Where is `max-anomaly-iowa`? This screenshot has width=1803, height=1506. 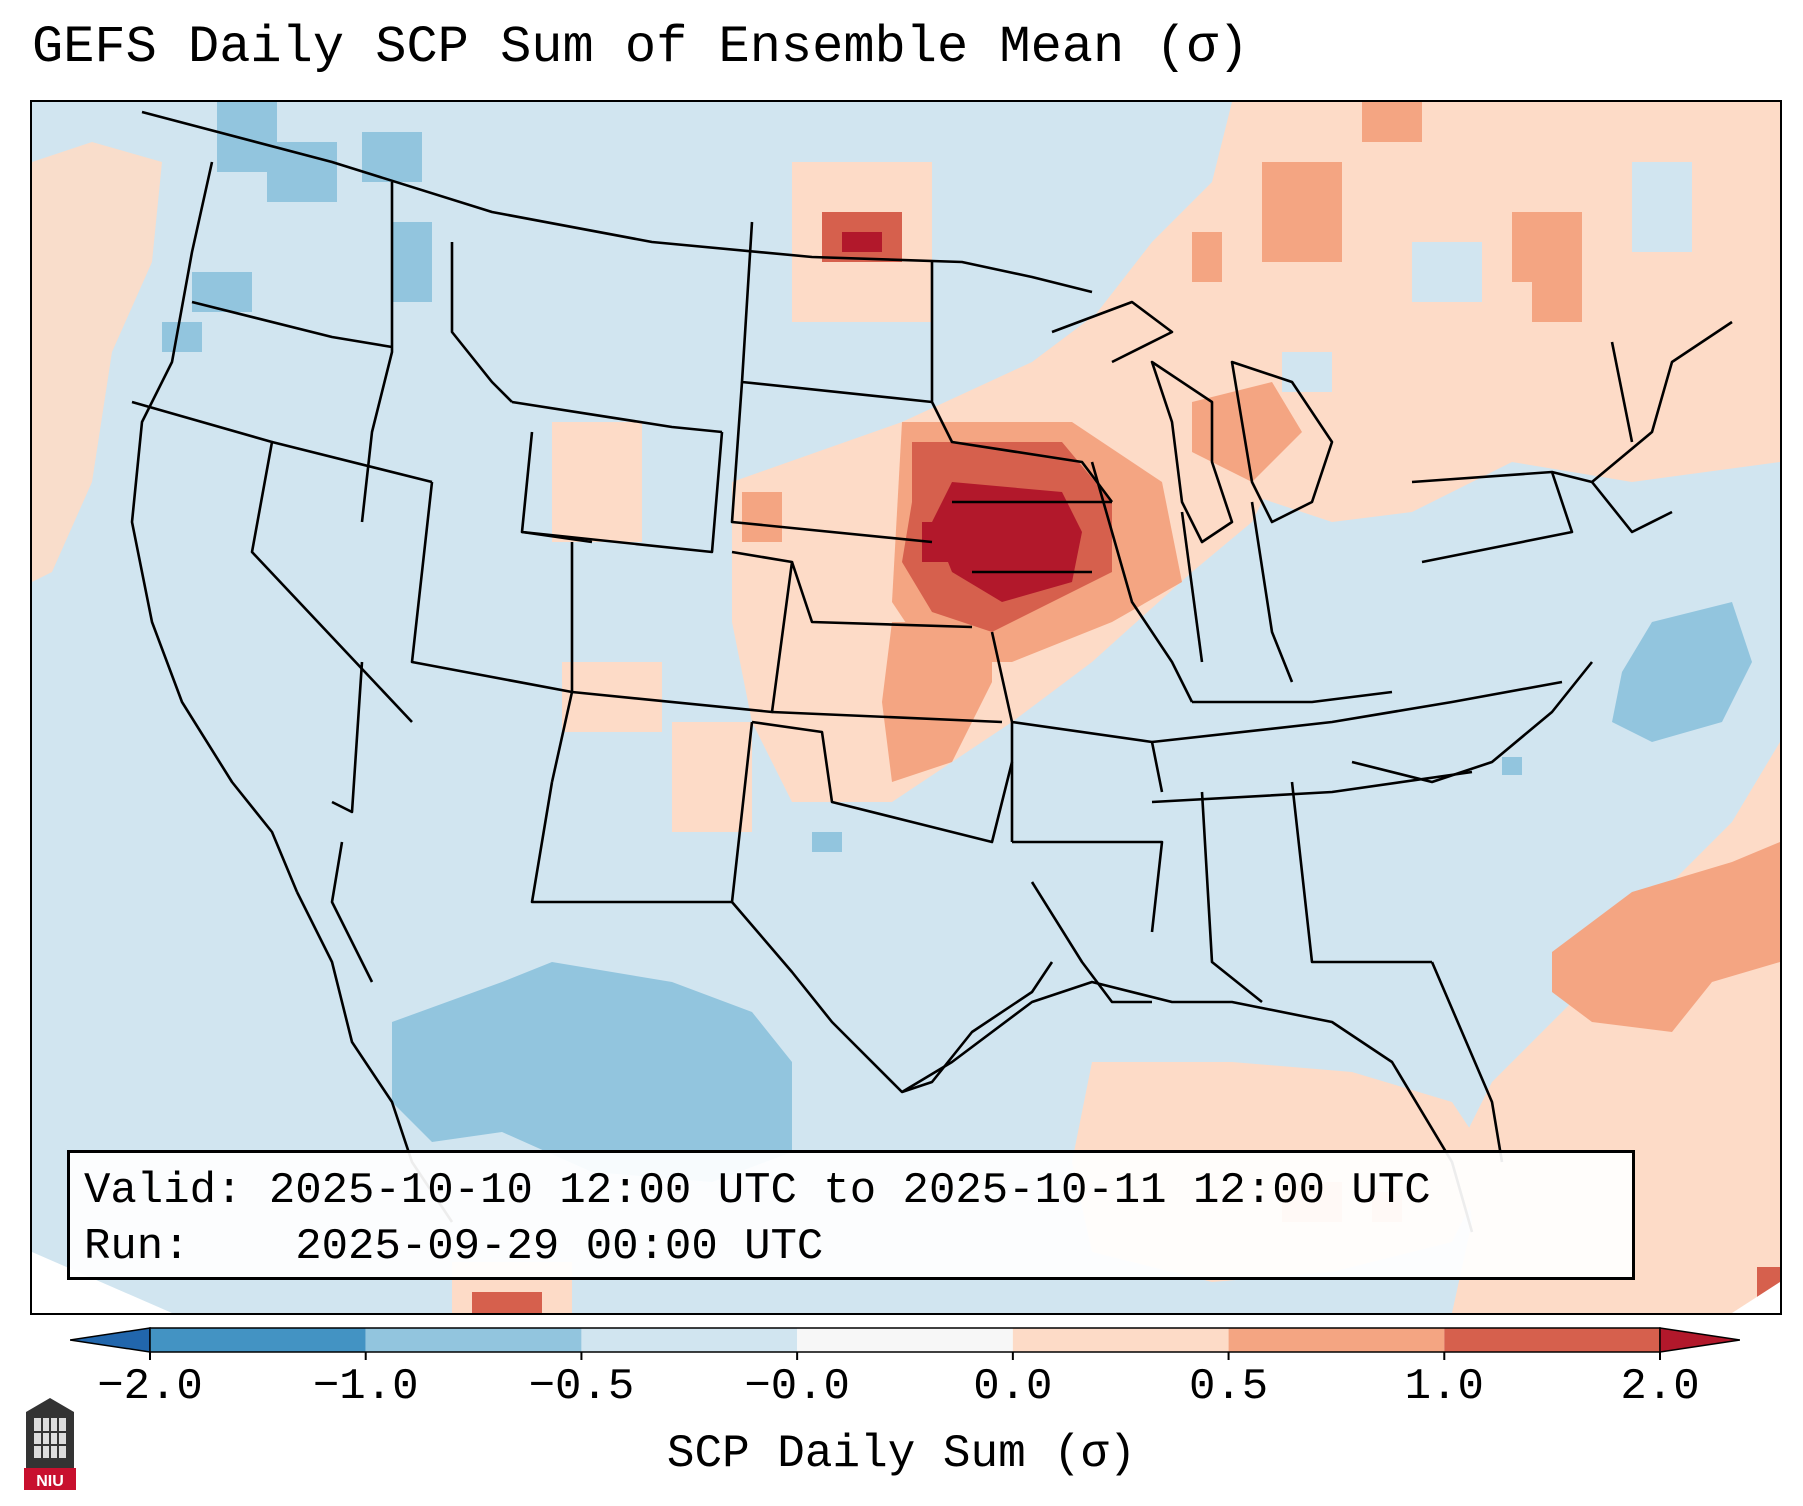 max-anomaly-iowa is located at coordinates (1007, 537).